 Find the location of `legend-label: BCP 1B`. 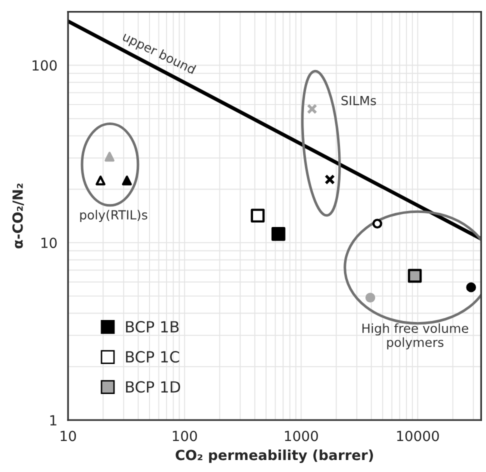

legend-label: BCP 1B is located at coordinates (152, 326).